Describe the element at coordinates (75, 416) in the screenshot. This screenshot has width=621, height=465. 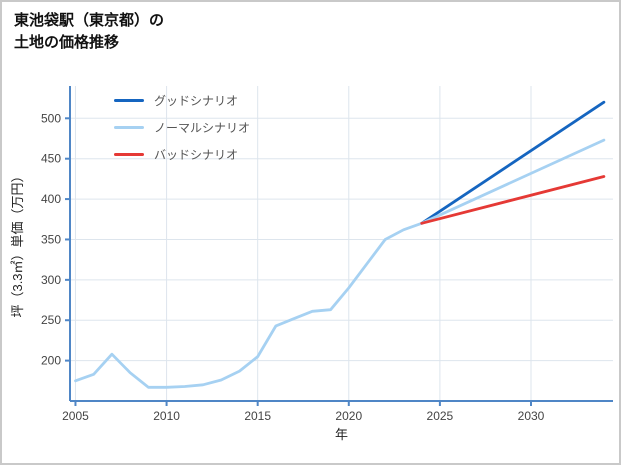
I see `svg-text: 2005` at that location.